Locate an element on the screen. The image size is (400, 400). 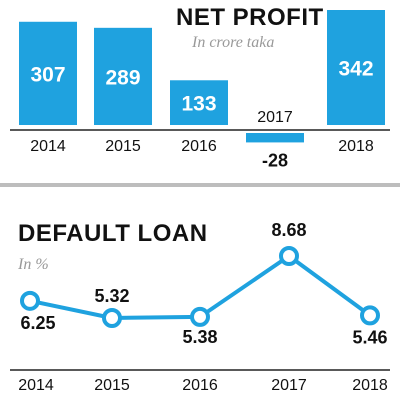
net-profit-bar-2018 is located at coordinates (356, 67).